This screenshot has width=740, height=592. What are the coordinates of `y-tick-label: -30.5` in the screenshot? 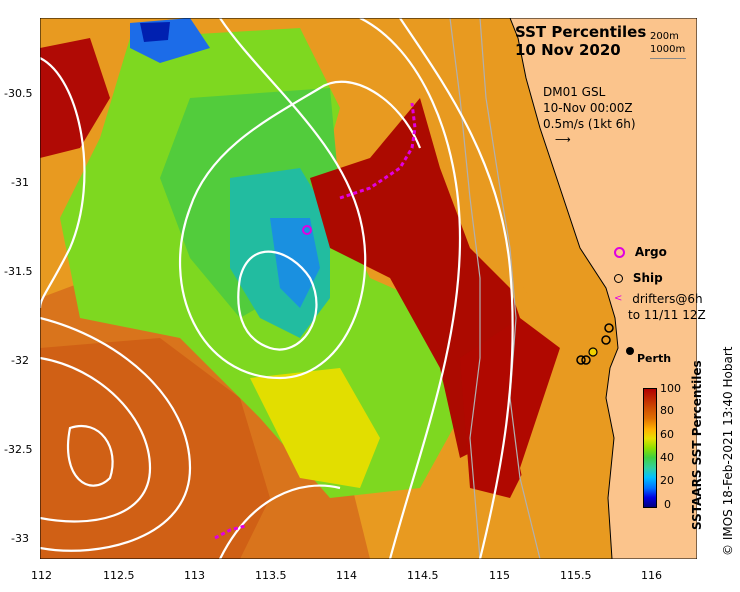 It's located at (18, 93).